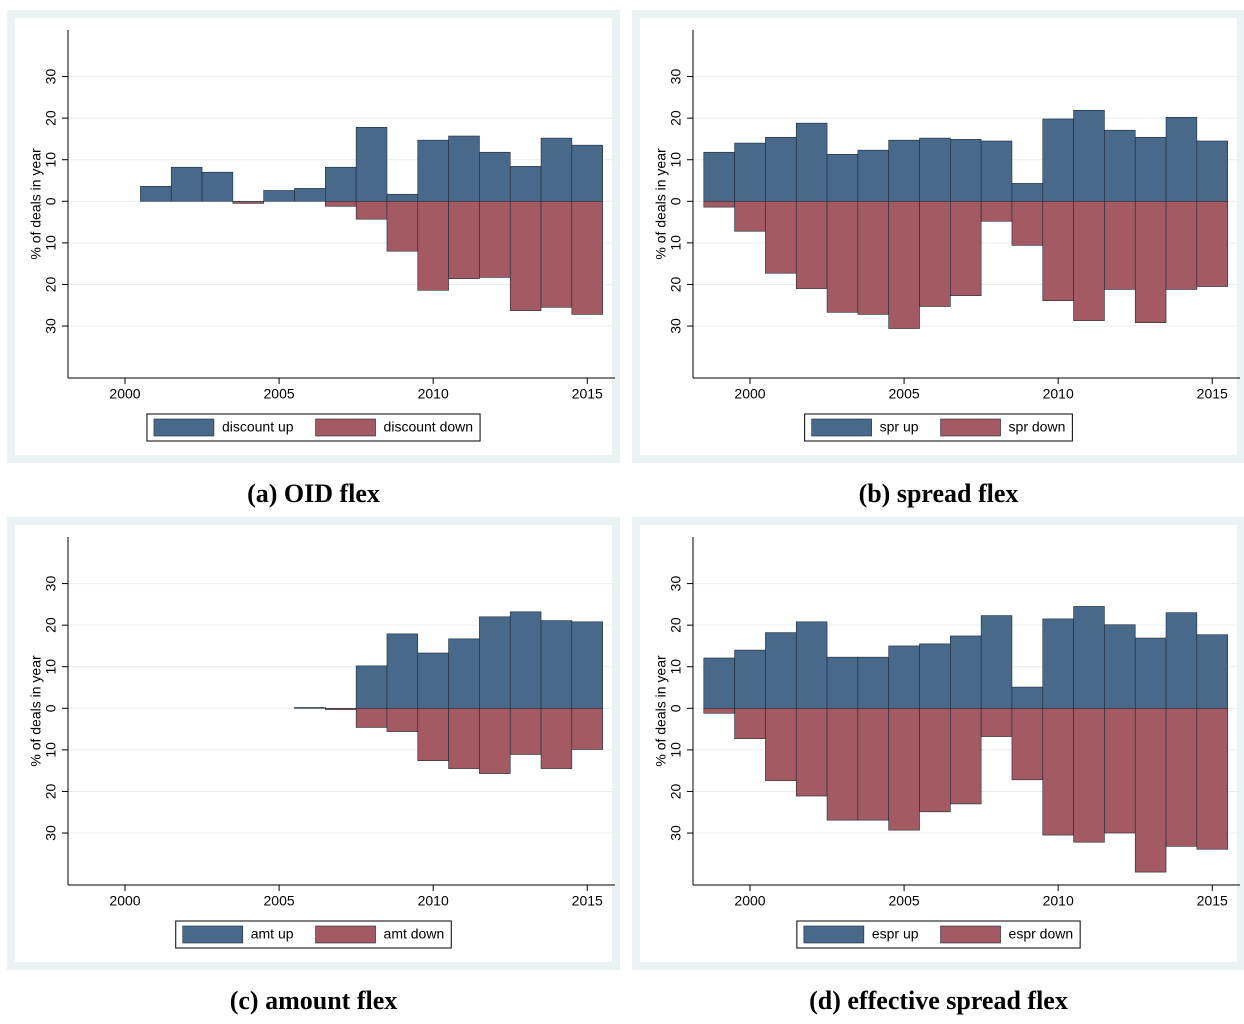 The image size is (1244, 1024). I want to click on legend: discount up discount down, so click(313, 427).